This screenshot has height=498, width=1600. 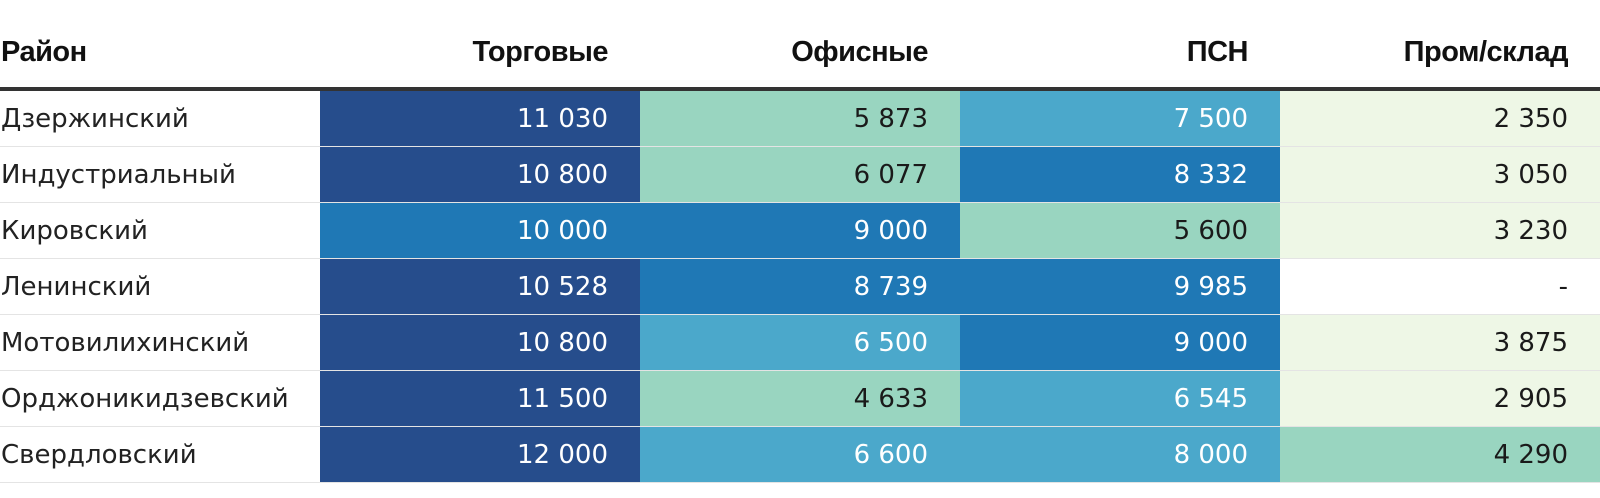 I want to click on cell-office: 8 739, so click(x=800, y=286).